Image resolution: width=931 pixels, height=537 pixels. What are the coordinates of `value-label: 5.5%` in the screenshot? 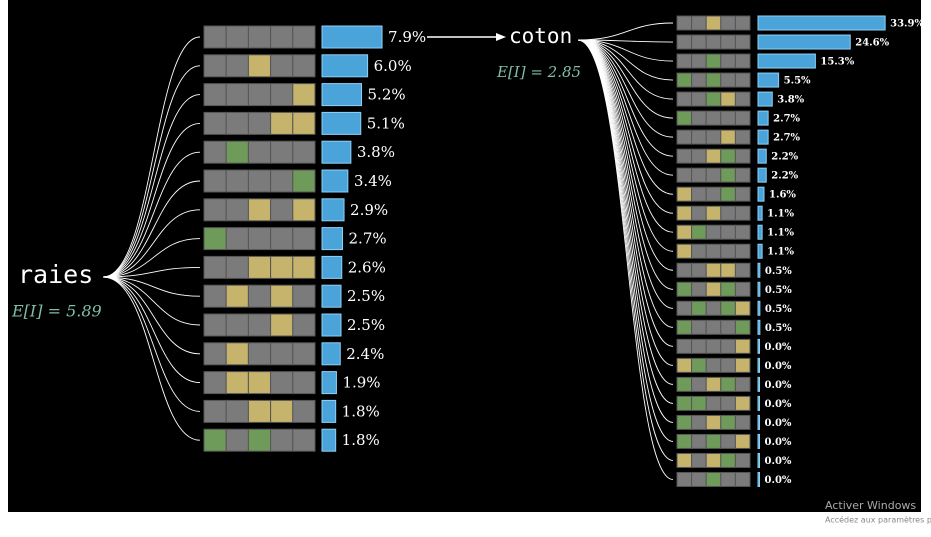 It's located at (797, 81).